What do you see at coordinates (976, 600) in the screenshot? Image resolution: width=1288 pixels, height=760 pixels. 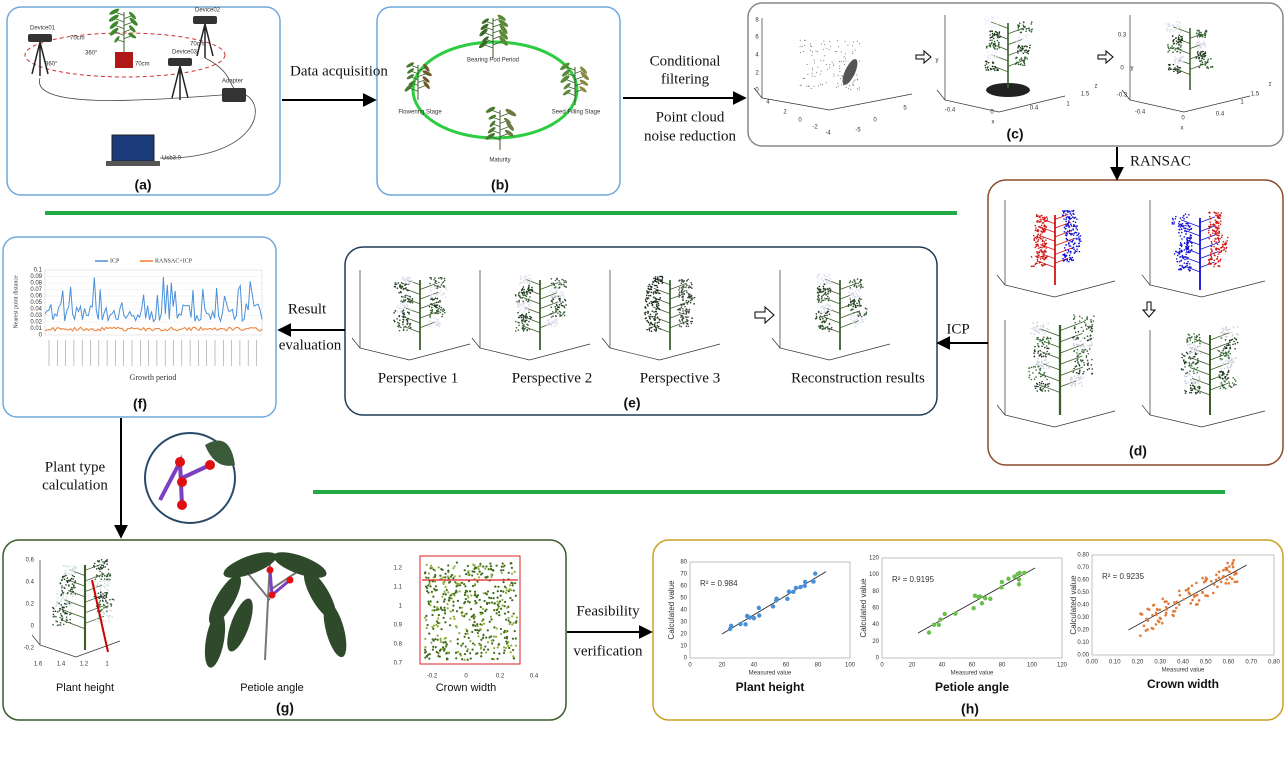 I see `fit-line` at bounding box center [976, 600].